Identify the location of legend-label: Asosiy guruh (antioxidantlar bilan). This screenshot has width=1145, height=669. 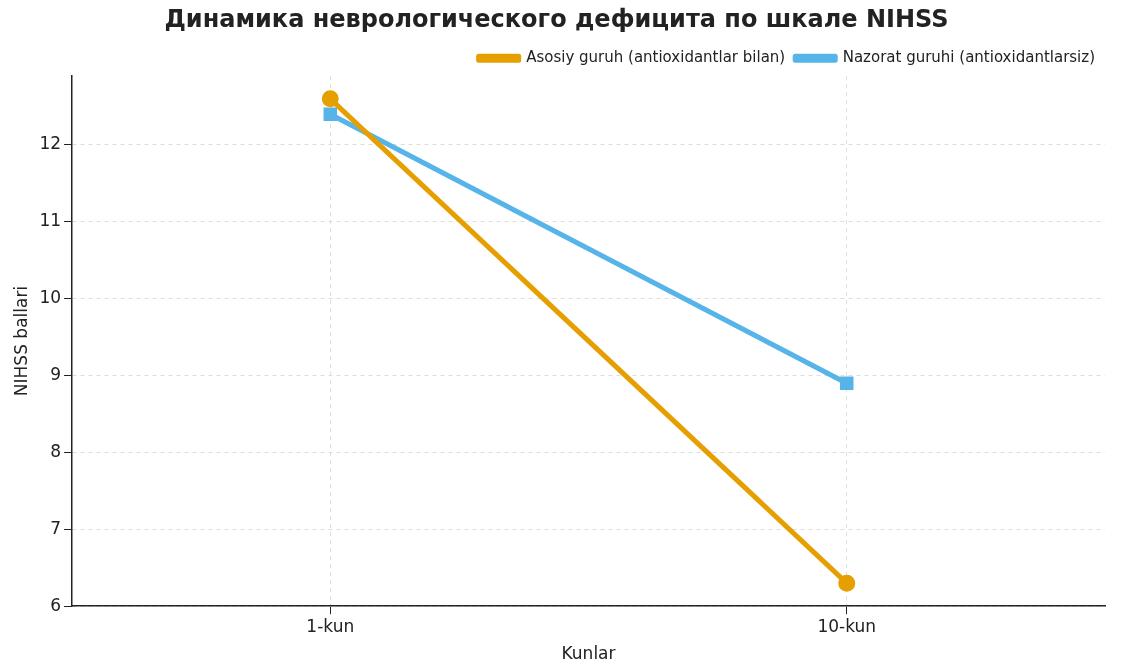
(656, 57).